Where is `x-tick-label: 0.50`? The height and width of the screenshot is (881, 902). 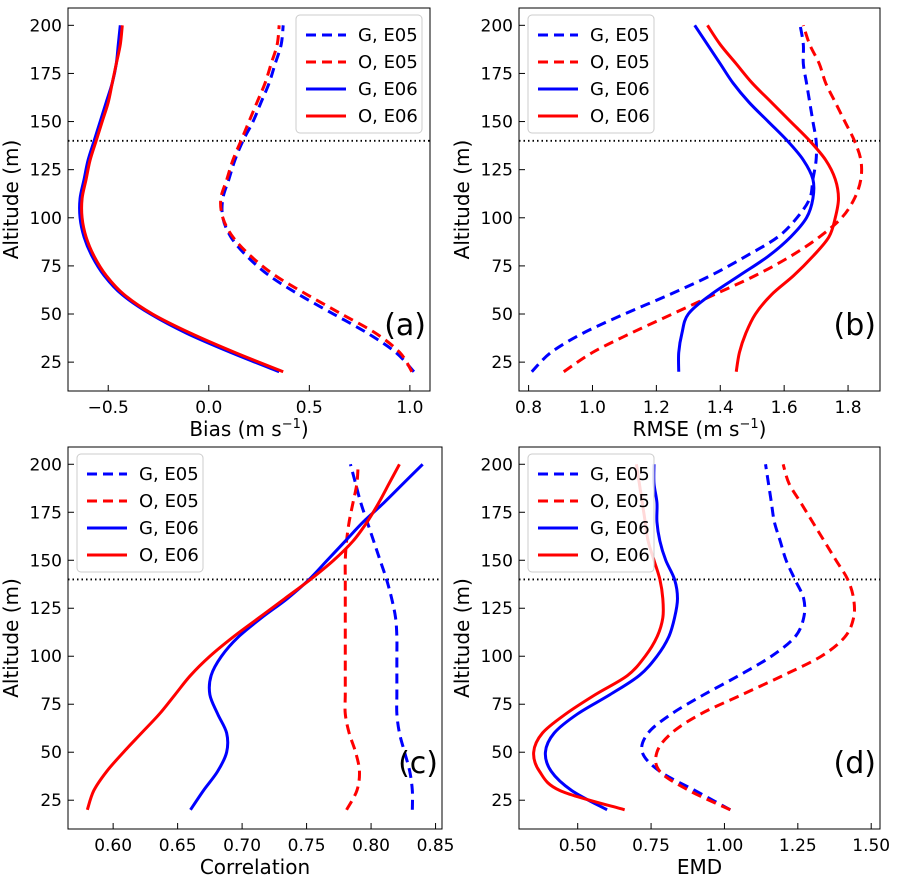 x-tick-label: 0.50 is located at coordinates (578, 846).